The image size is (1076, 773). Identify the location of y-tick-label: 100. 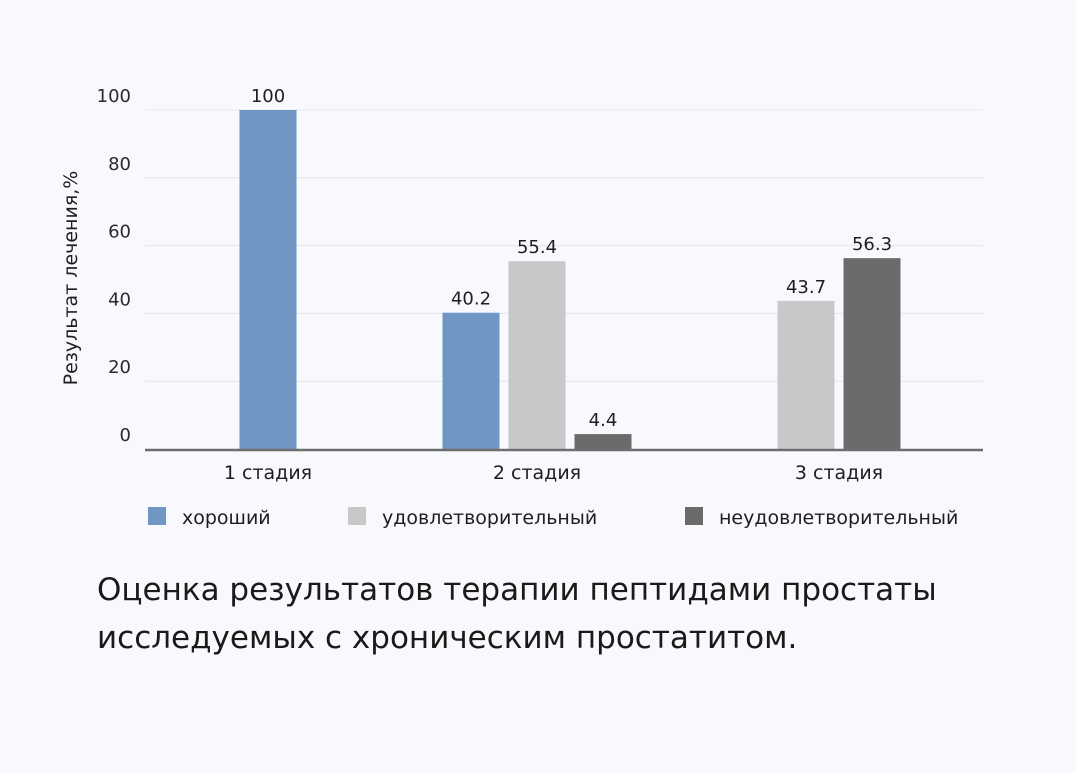
(114, 96).